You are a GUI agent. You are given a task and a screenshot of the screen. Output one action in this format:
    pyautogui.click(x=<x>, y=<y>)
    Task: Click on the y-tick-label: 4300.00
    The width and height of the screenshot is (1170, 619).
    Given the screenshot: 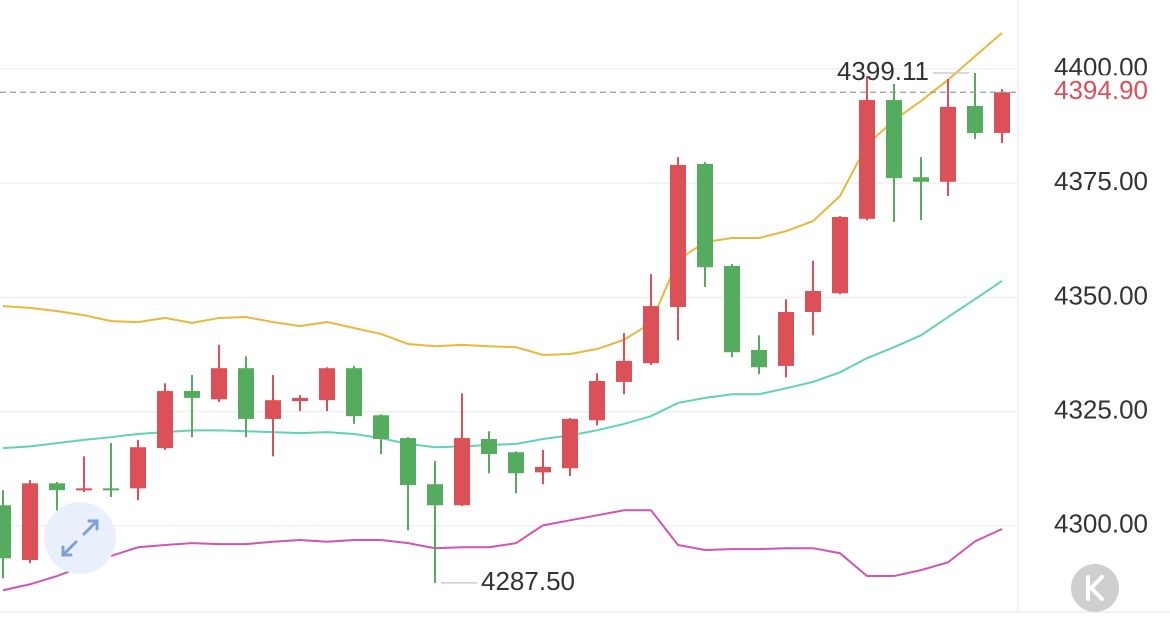 What is the action you would take?
    pyautogui.click(x=1101, y=524)
    